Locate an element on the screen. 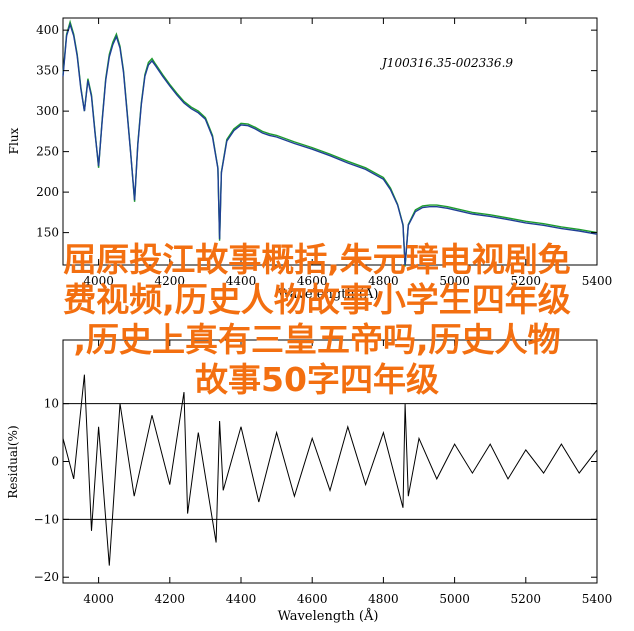  top-x-tick-label: 5200 is located at coordinates (526, 281).